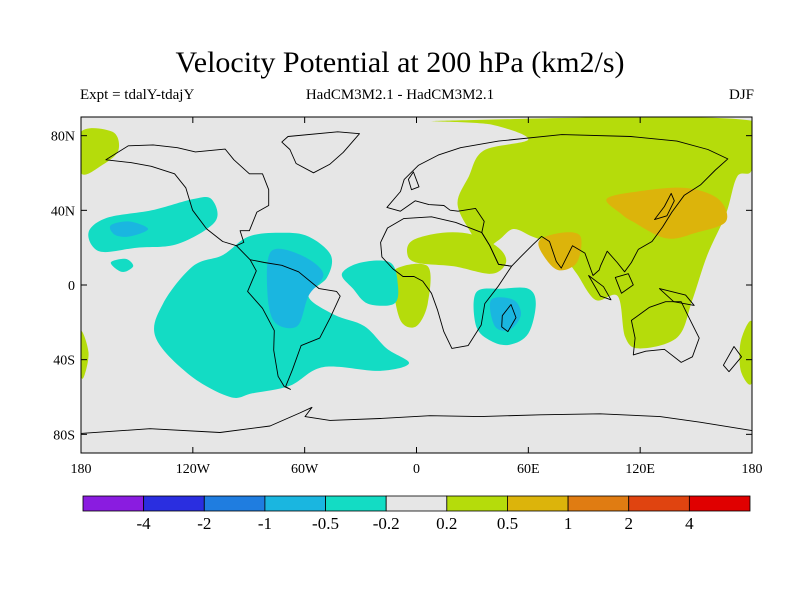 This screenshot has height=600, width=800. I want to click on x-tick-label-3: 0, so click(416, 469).